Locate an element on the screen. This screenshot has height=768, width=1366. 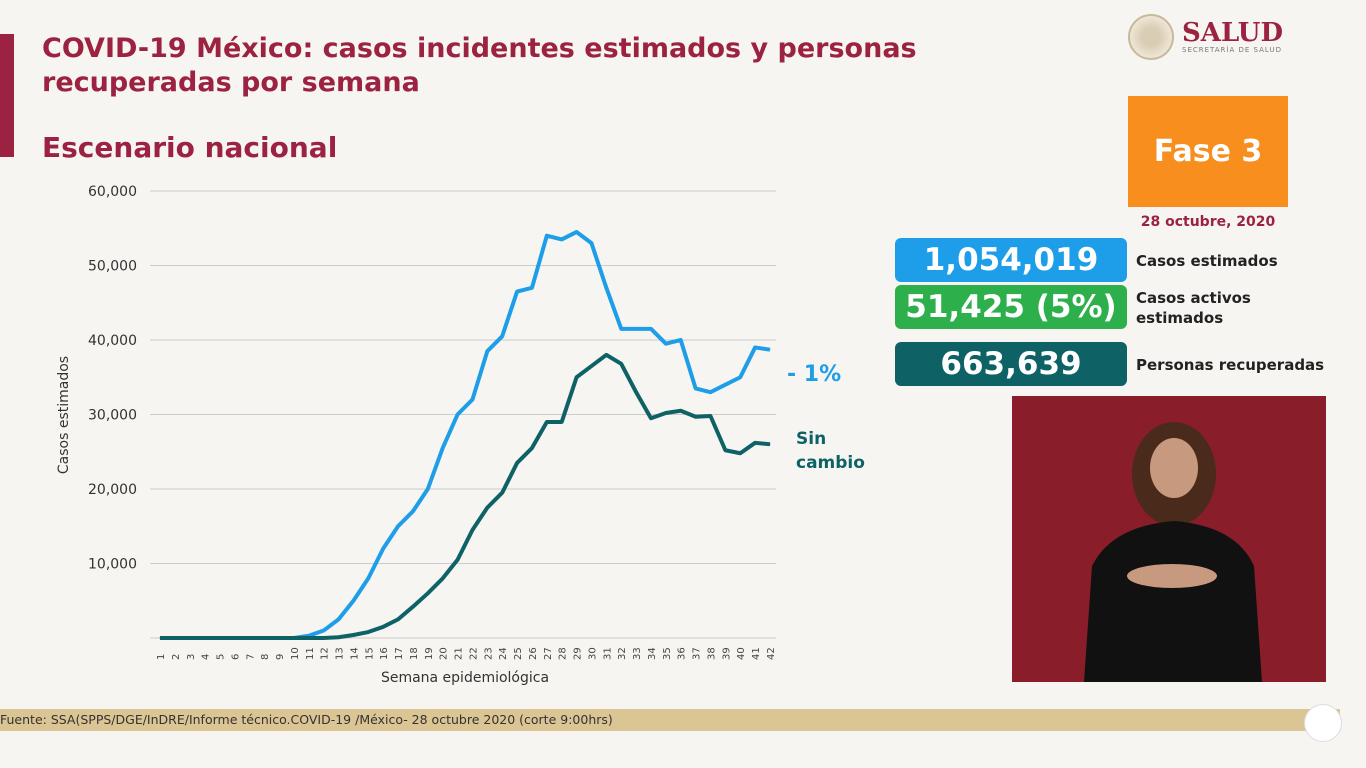
x-tick-label: 6 is located at coordinates (235, 657).